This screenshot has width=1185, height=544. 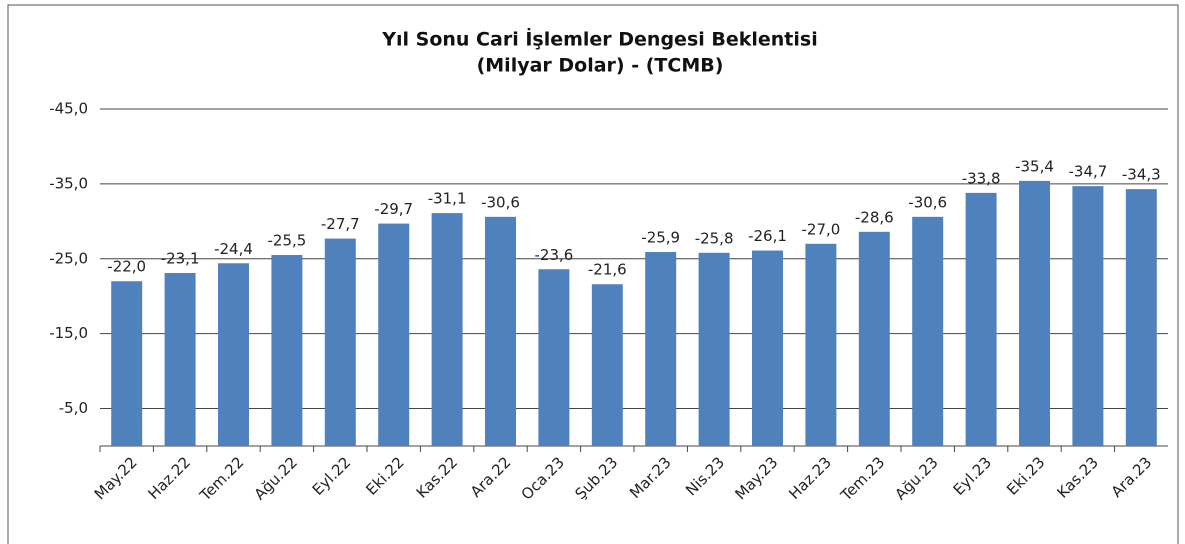 What do you see at coordinates (68, 183) in the screenshot?
I see `y-tick-label: -35,0` at bounding box center [68, 183].